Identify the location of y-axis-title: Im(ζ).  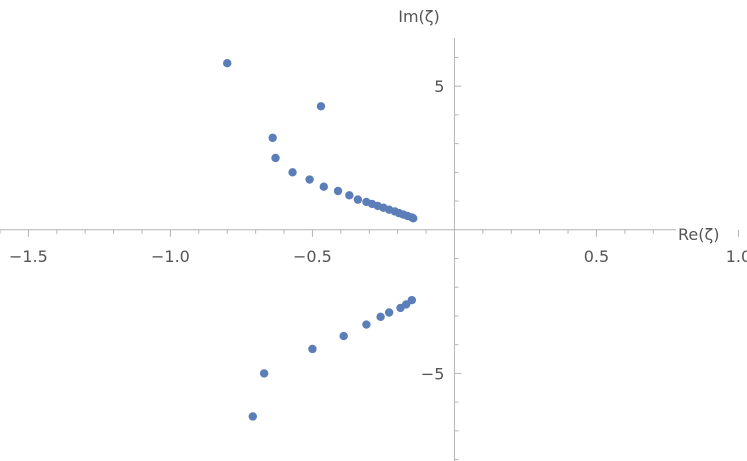
(419, 16).